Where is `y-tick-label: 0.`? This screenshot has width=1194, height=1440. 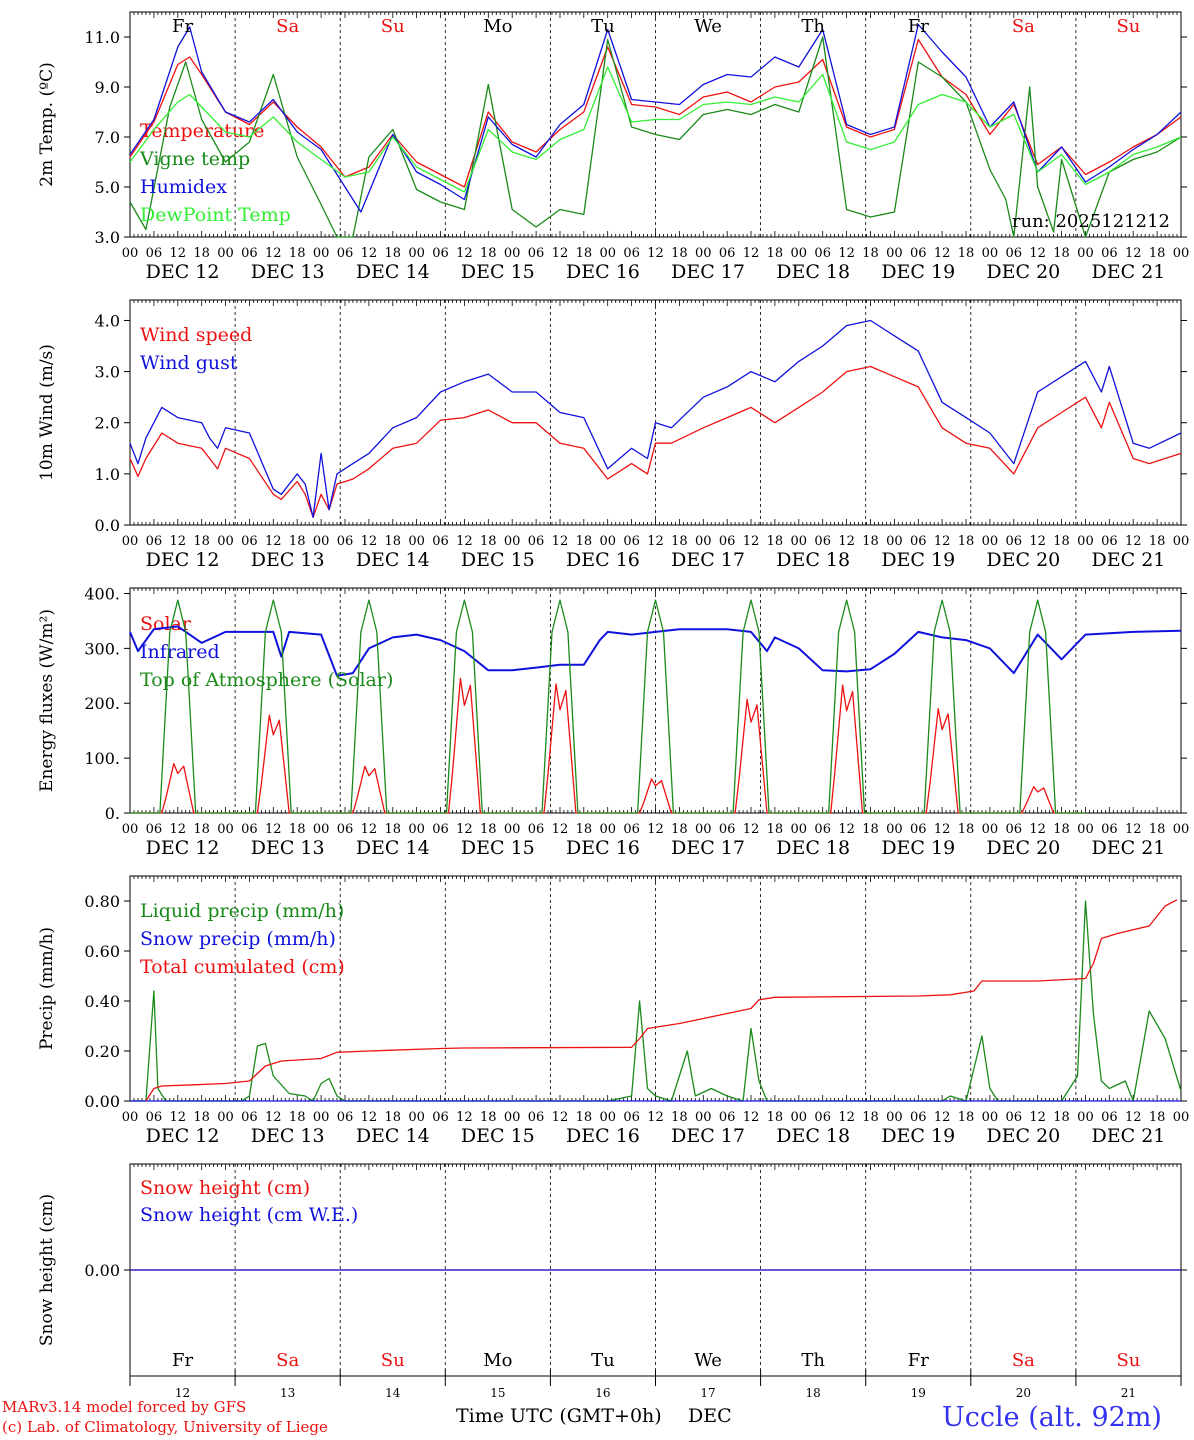 y-tick-label: 0. is located at coordinates (112, 813).